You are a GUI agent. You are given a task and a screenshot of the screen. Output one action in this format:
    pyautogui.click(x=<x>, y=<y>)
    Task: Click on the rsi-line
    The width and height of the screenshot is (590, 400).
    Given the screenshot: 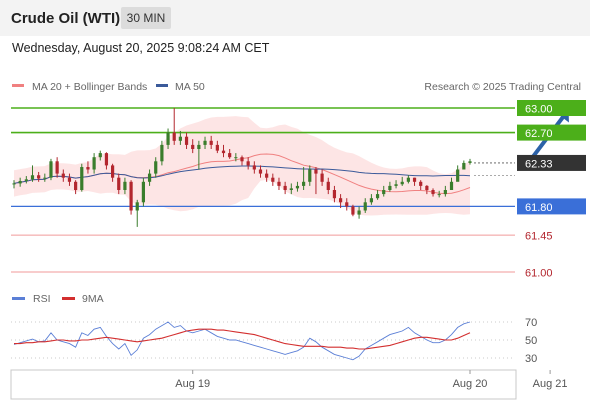 What is the action you would take?
    pyautogui.click(x=242, y=341)
    